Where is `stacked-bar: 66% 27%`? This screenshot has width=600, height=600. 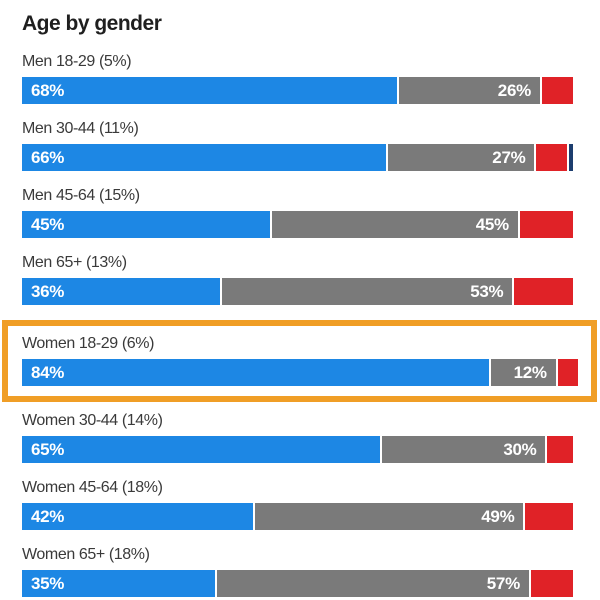
stacked-bar: 66% 27% is located at coordinates (297, 157).